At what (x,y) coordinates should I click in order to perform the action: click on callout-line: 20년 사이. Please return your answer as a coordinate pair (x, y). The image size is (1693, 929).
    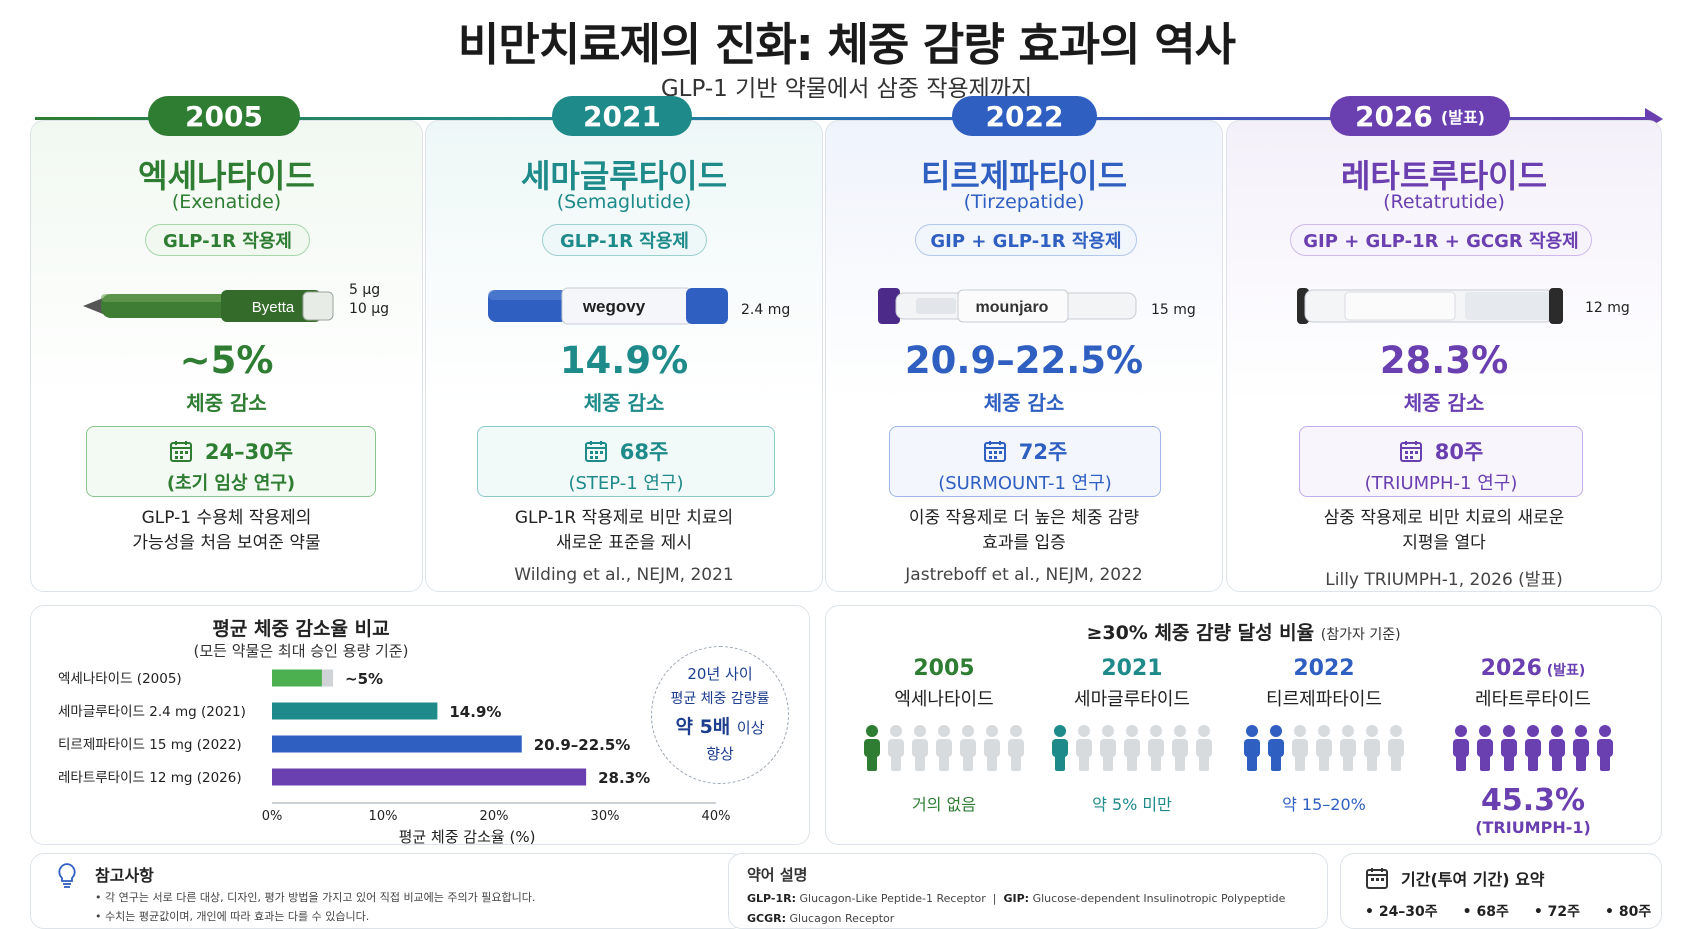
    Looking at the image, I should click on (720, 674).